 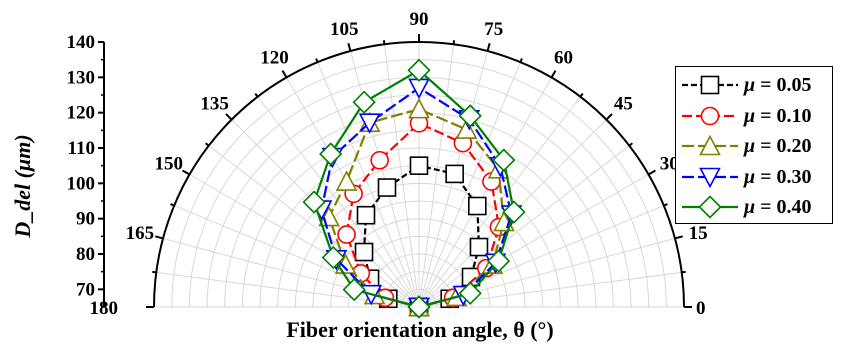 I want to click on angle-label: 135, so click(x=214, y=104).